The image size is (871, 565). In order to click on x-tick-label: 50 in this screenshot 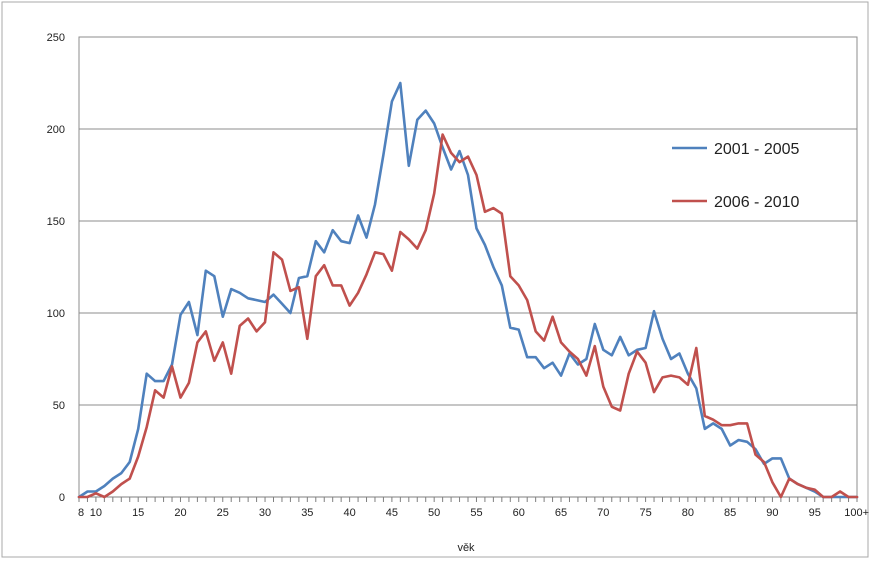, I will do `click(434, 513)`.